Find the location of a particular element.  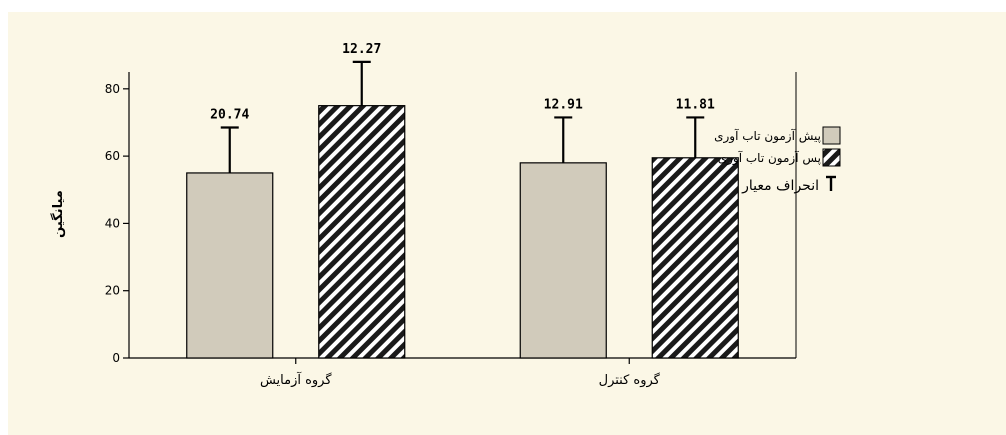

data-label: 20.74 is located at coordinates (229, 115).